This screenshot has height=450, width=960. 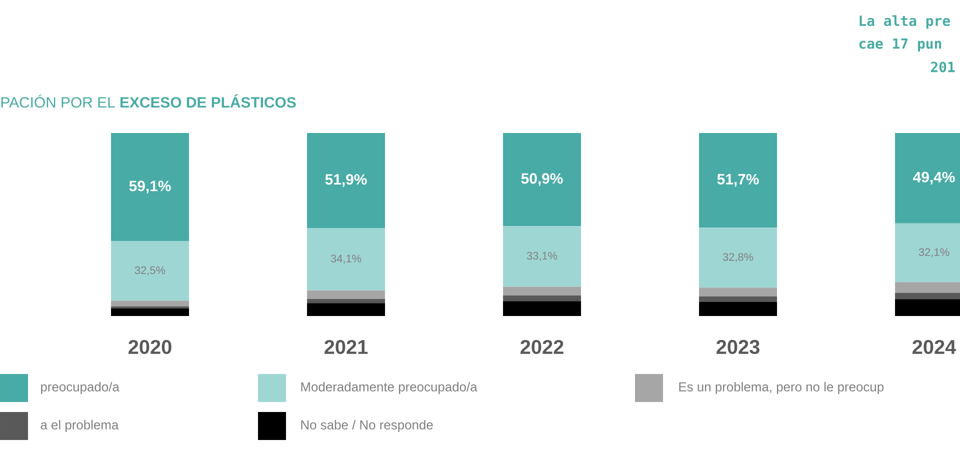 I want to click on text: cae 17 pun, so click(x=900, y=45).